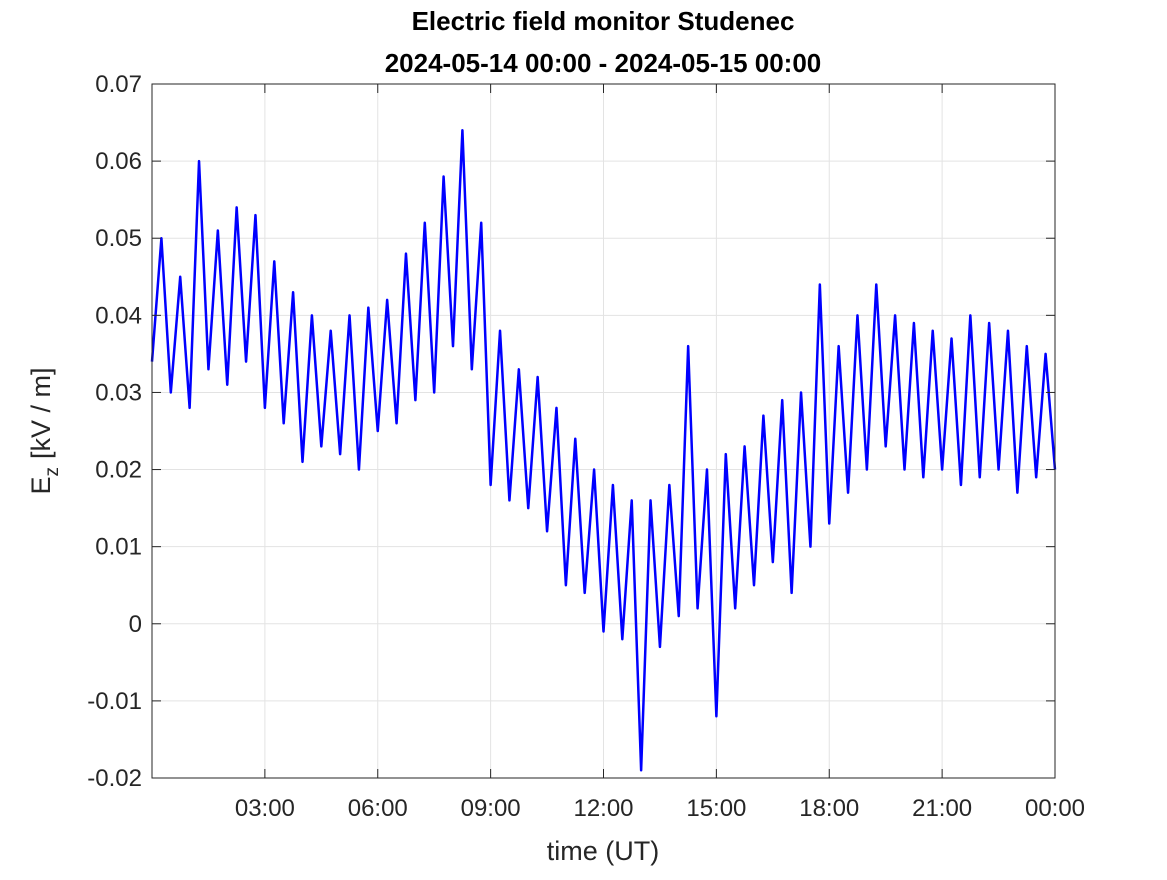 The height and width of the screenshot is (880, 1167). Describe the element at coordinates (118, 161) in the screenshot. I see `y-tick-label: 0.06` at that location.